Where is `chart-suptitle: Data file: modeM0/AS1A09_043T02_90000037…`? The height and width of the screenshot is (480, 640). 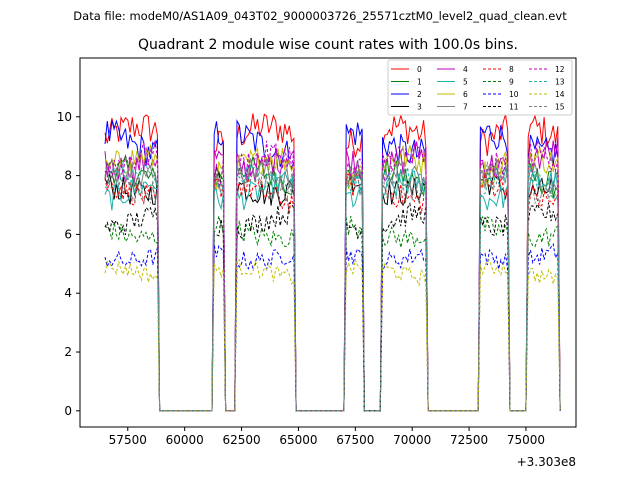
chart-suptitle: Data file: modeM0/AS1A09_043T02_90000037… is located at coordinates (320, 16).